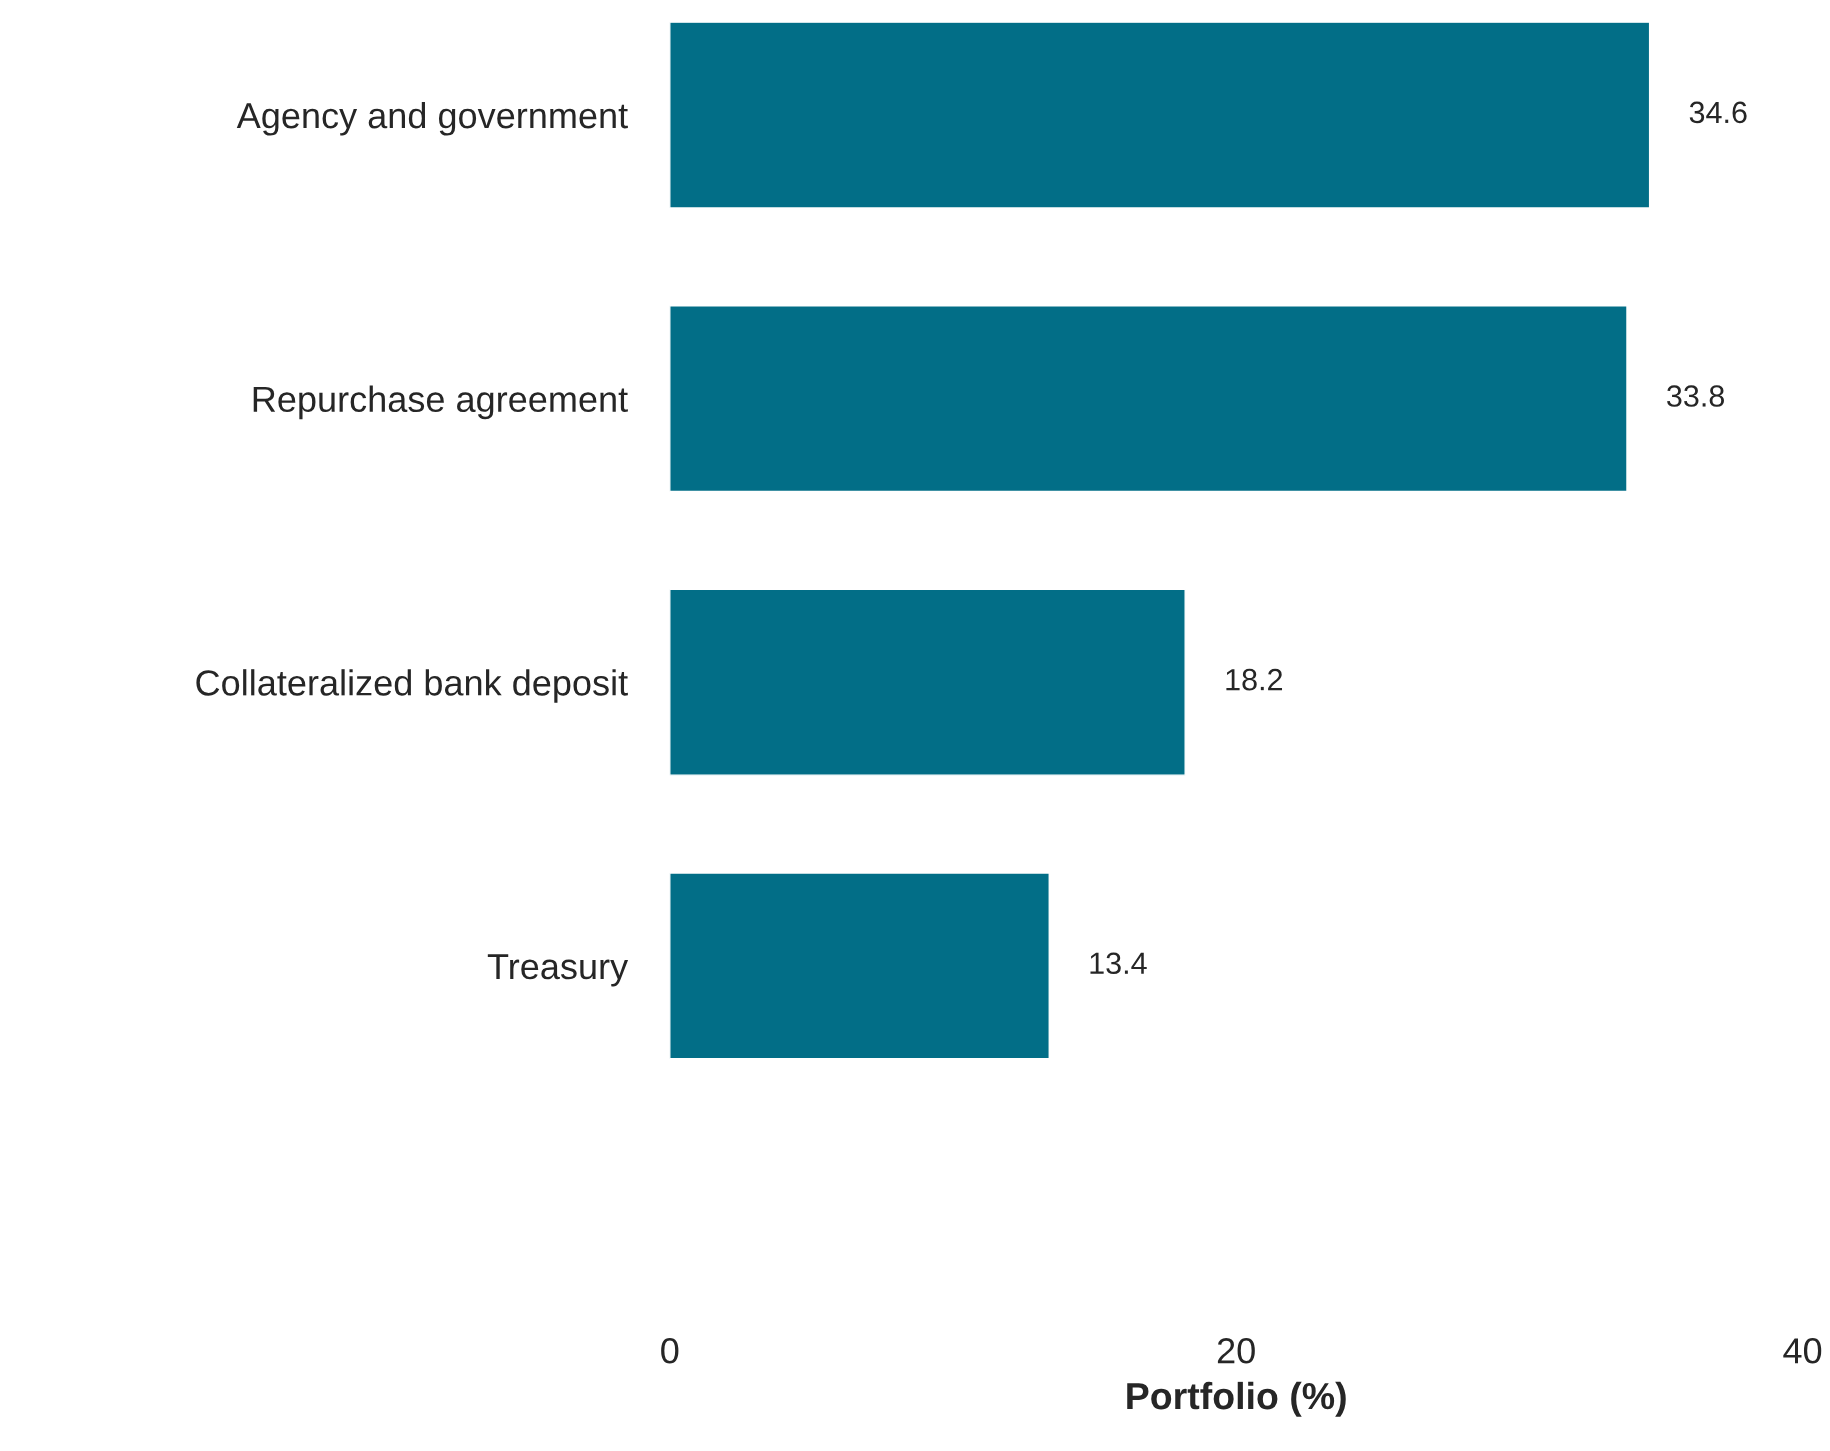  I want to click on x-tick-label: 20, so click(1236, 1351).